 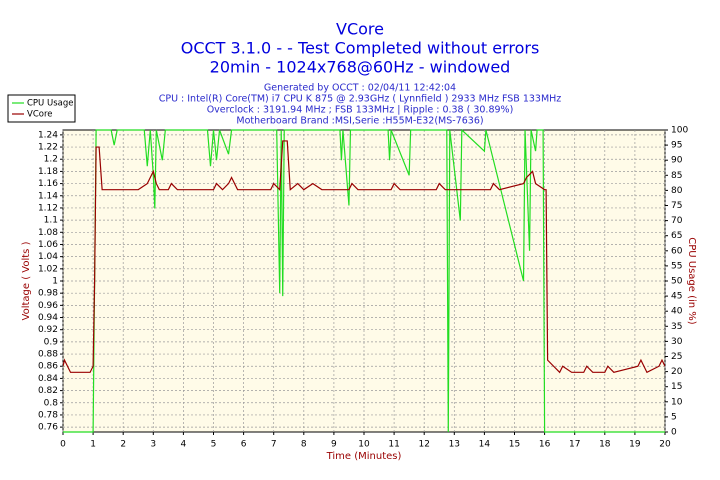 I want to click on y-tick-label: 0.86, so click(x=48, y=367).